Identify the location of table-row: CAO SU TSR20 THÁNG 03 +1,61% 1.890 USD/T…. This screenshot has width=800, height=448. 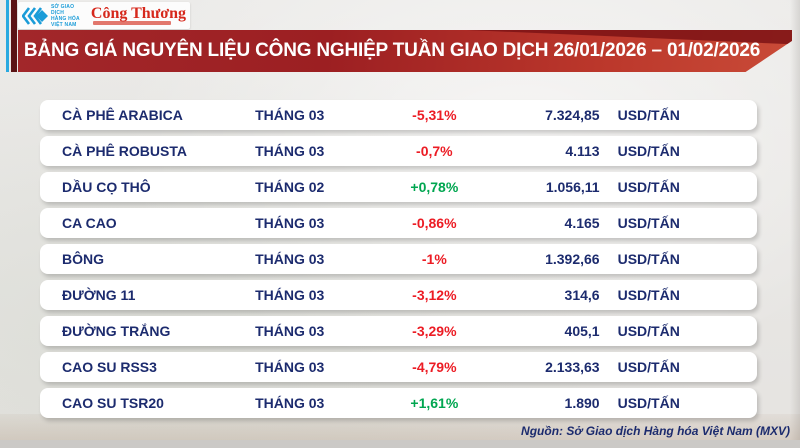
(398, 403).